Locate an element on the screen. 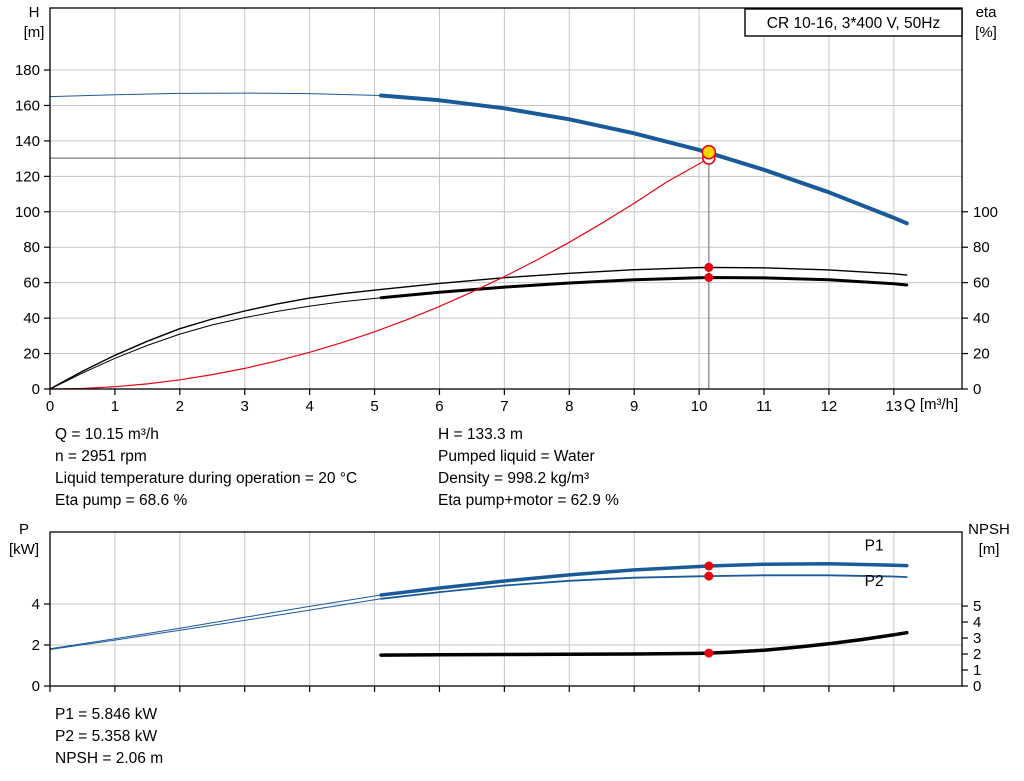 This screenshot has height=781, width=1024. y-left-tick-label: 40 is located at coordinates (31, 318).